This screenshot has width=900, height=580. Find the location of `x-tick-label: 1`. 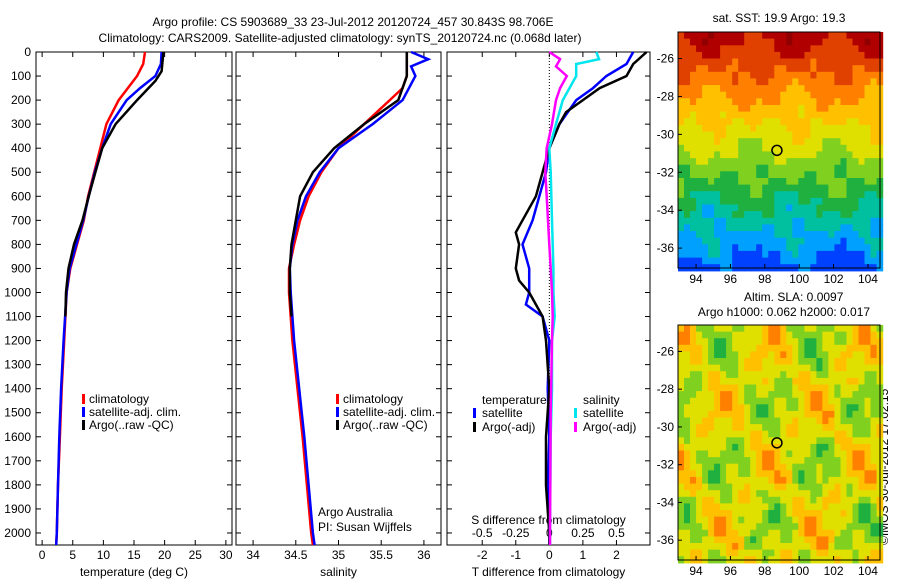

x-tick-label: 1 is located at coordinates (583, 555).